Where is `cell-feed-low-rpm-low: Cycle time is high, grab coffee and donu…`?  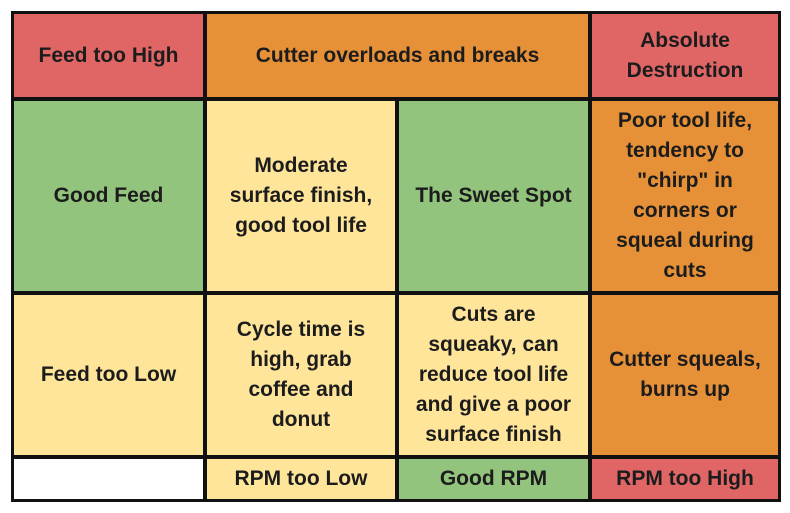 cell-feed-low-rpm-low: Cycle time is high, grab coffee and donu… is located at coordinates (301, 375).